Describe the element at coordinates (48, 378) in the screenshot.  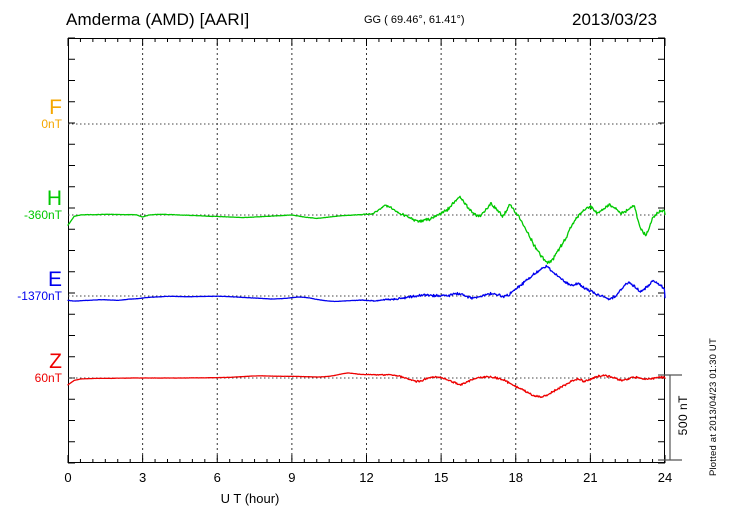
I see `component-baseline-z: 60nT` at that location.